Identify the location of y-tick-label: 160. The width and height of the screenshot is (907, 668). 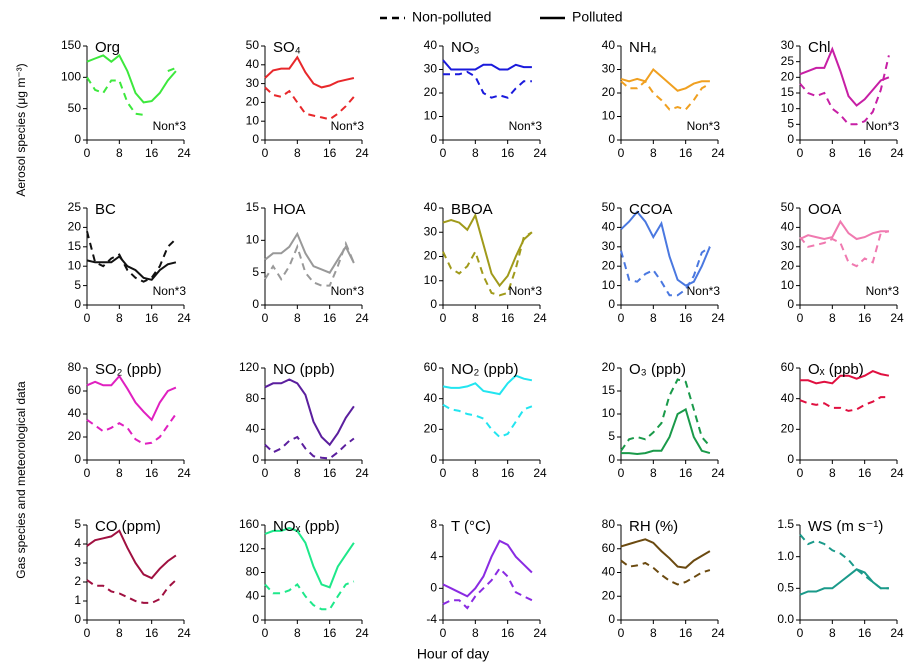
(249, 524).